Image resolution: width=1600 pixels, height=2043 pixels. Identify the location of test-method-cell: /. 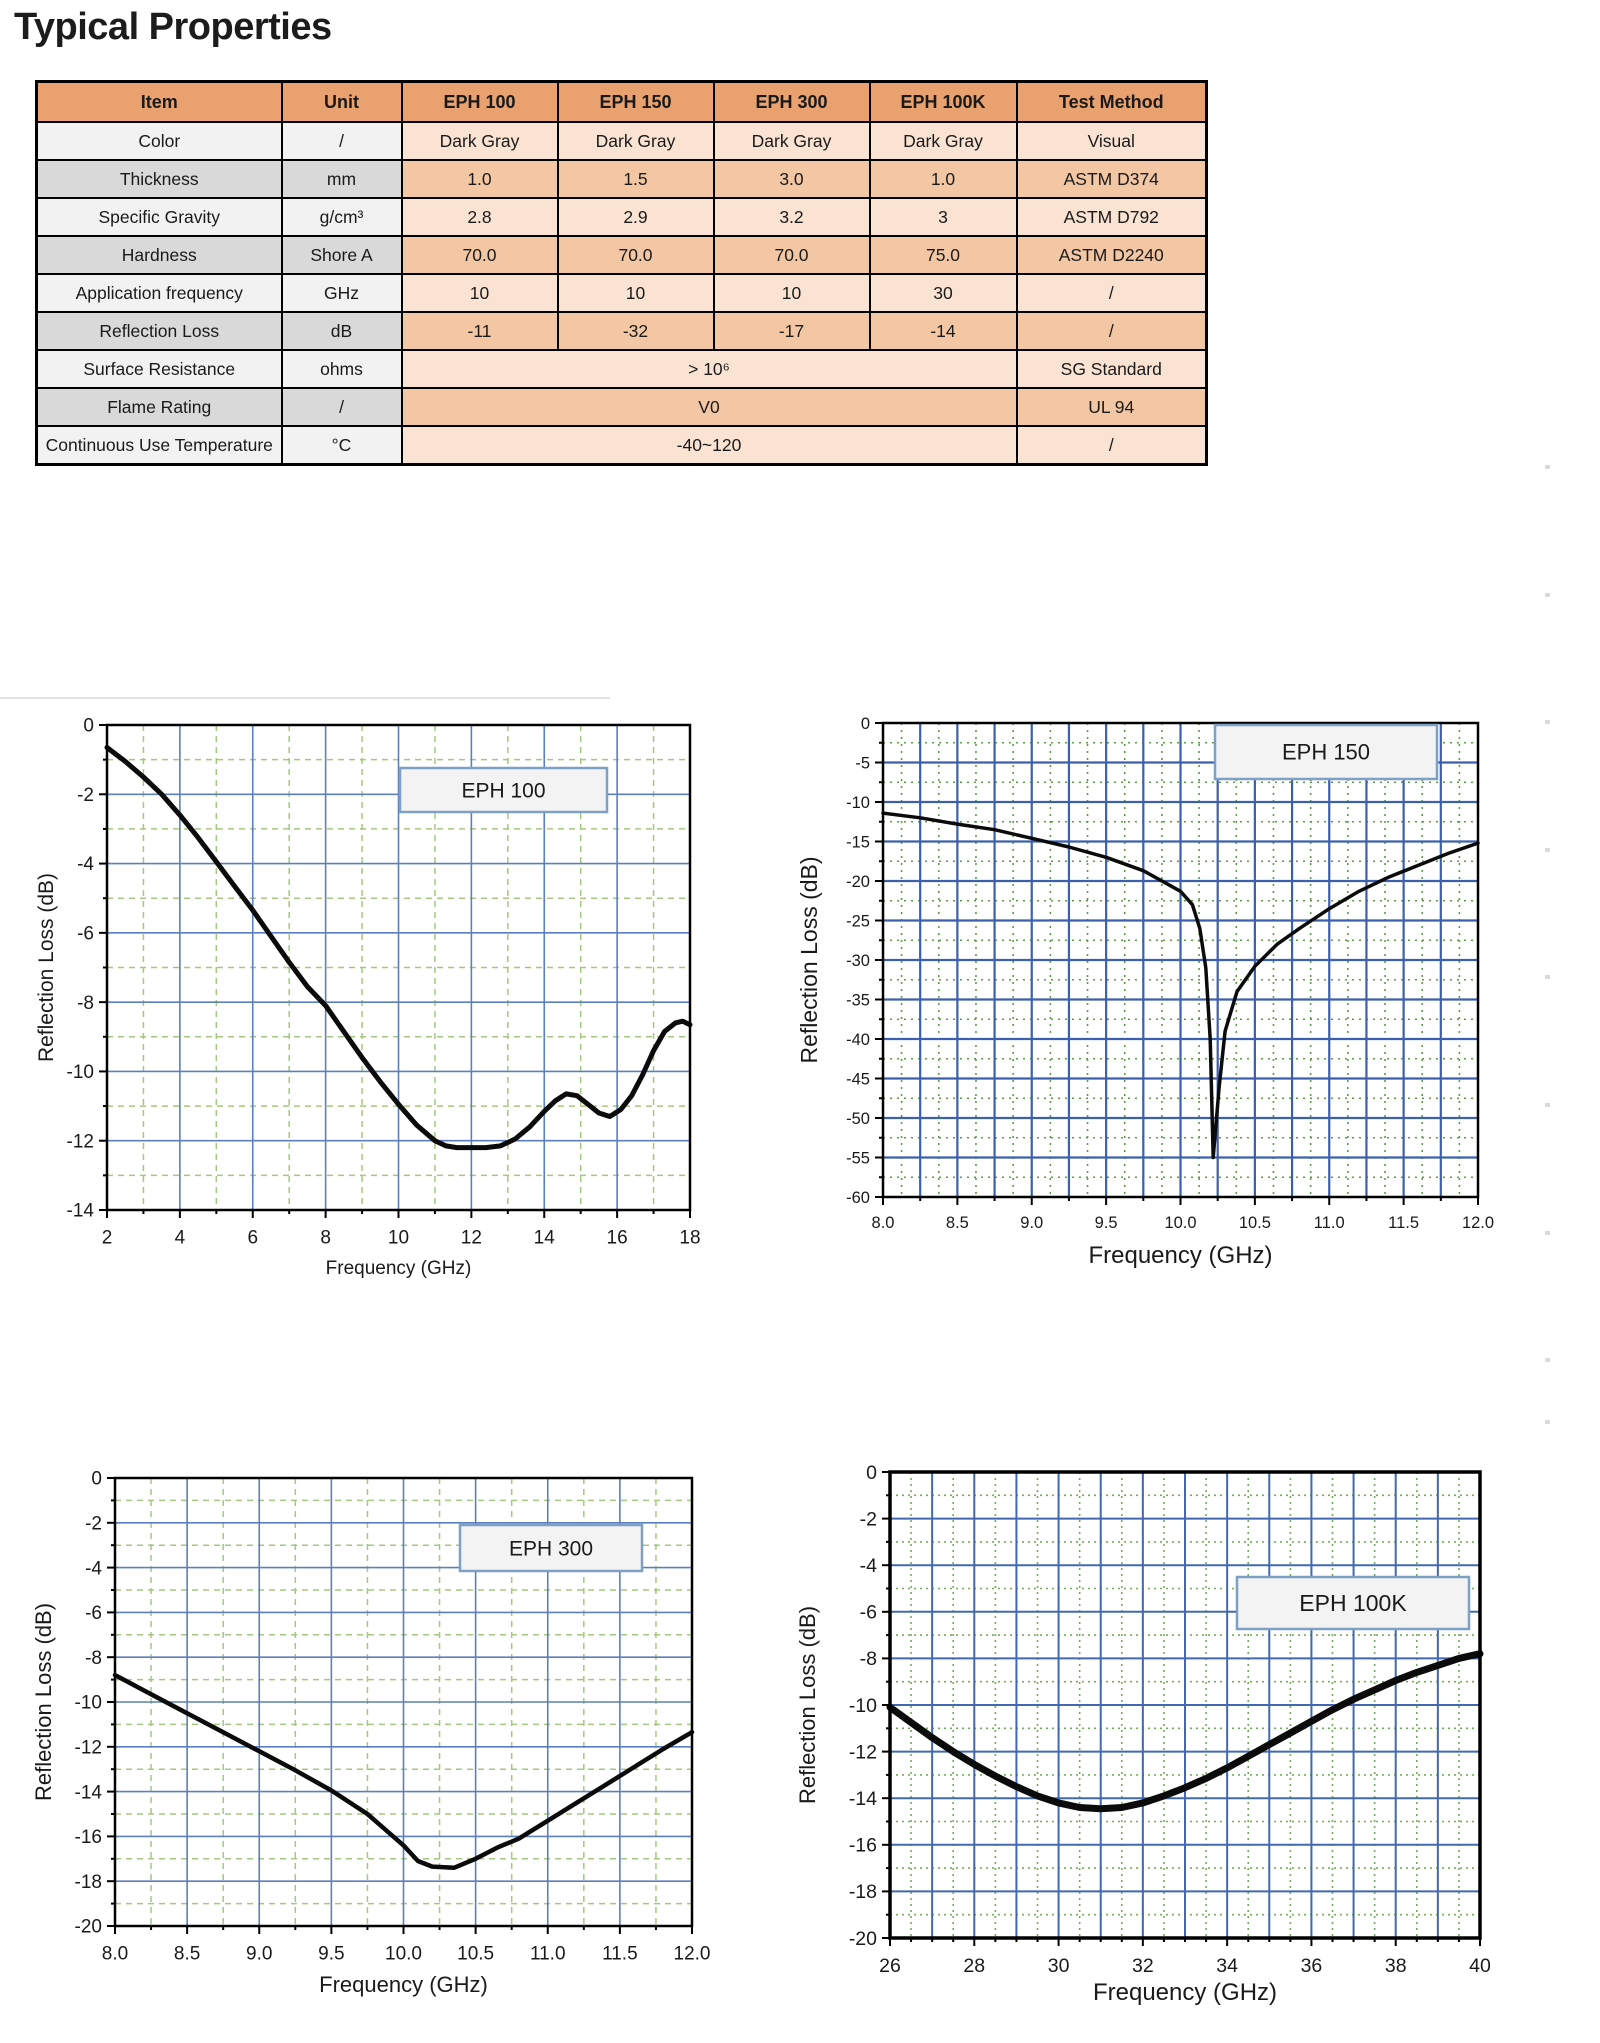
(1111, 331).